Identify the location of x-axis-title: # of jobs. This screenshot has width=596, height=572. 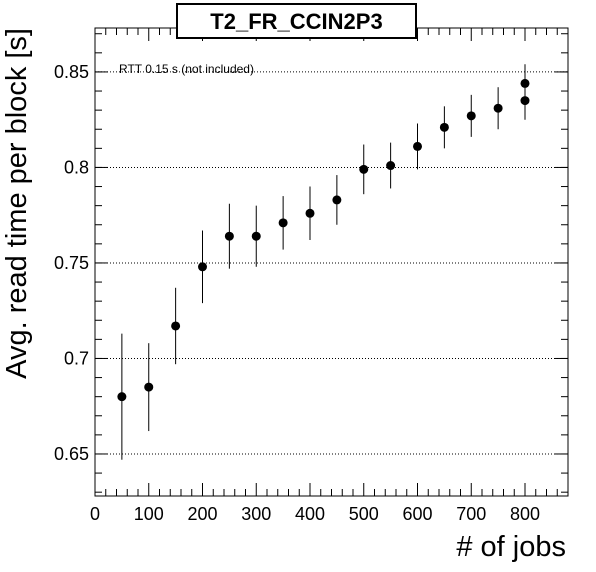
(511, 547).